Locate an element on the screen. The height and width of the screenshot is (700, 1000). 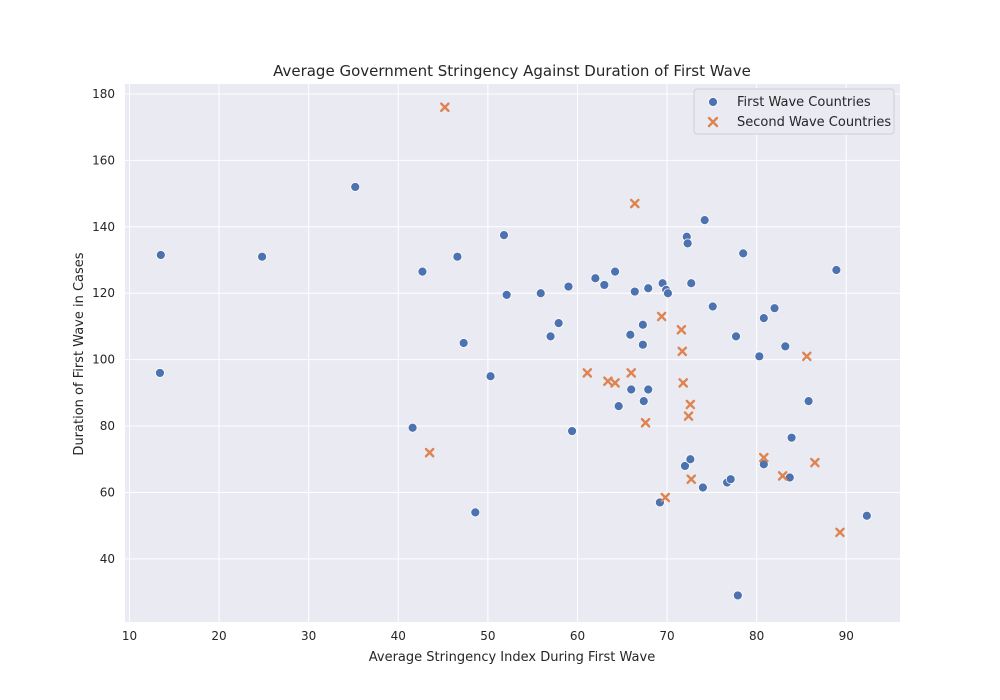
legend-label-first-wave: First Wave Countries is located at coordinates (804, 102).